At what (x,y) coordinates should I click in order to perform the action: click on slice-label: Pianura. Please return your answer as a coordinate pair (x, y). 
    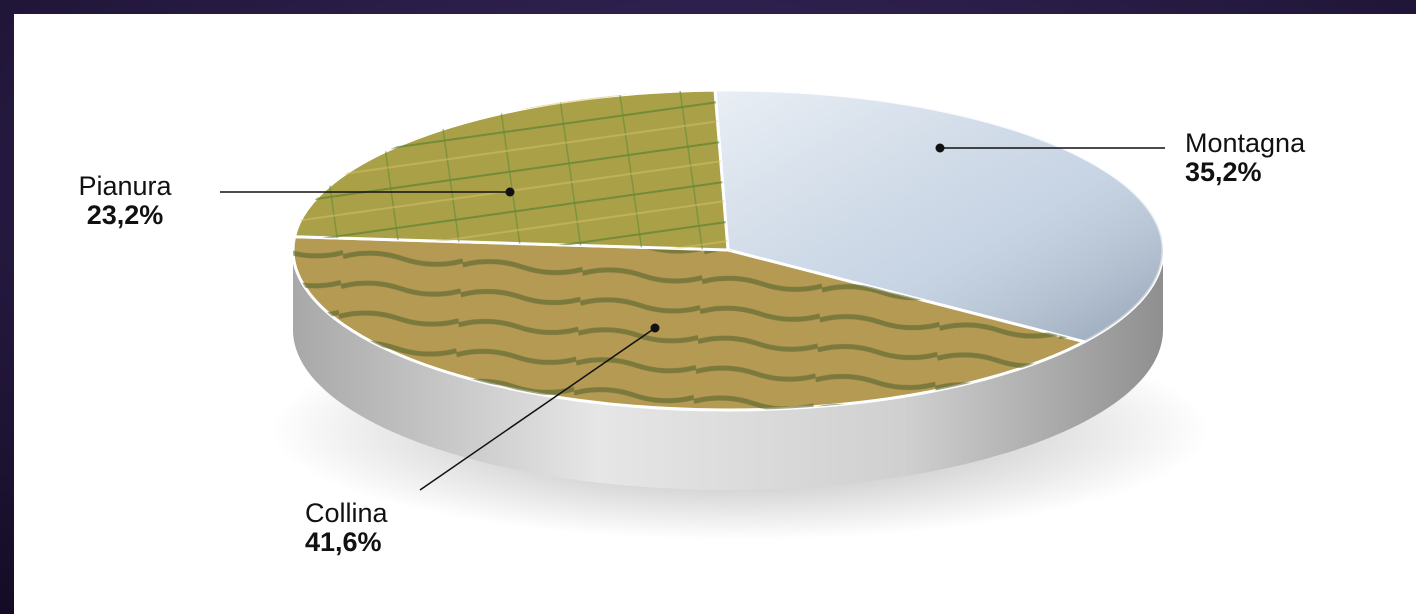
    Looking at the image, I should click on (125, 186).